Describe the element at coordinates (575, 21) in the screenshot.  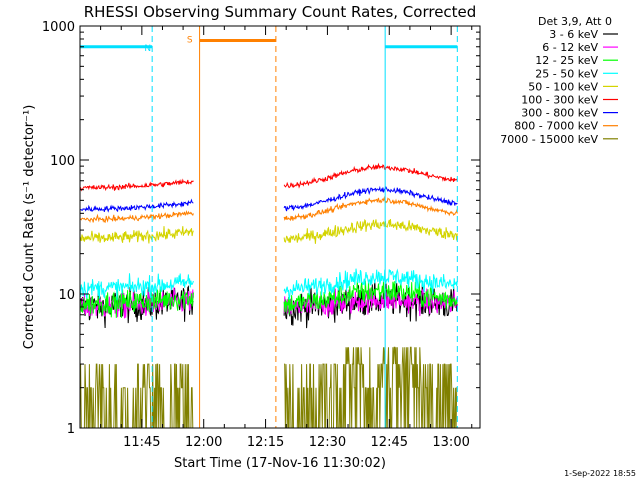
I see `legend-header: Det 3,9, Att 0` at that location.